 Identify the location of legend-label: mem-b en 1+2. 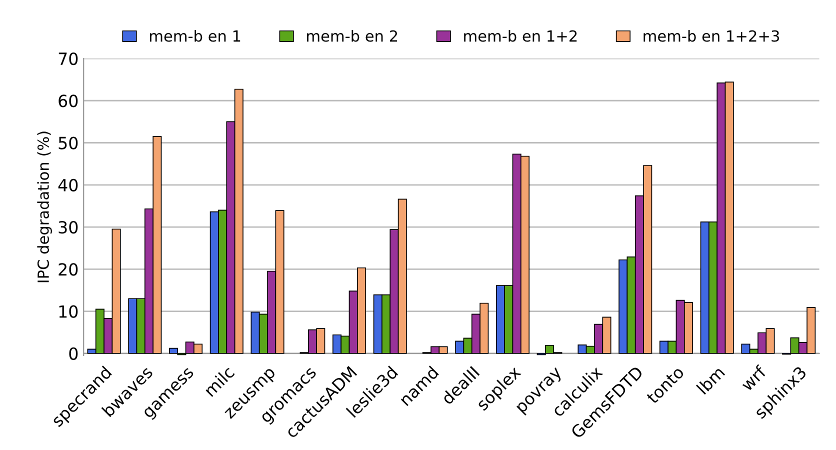
(520, 36).